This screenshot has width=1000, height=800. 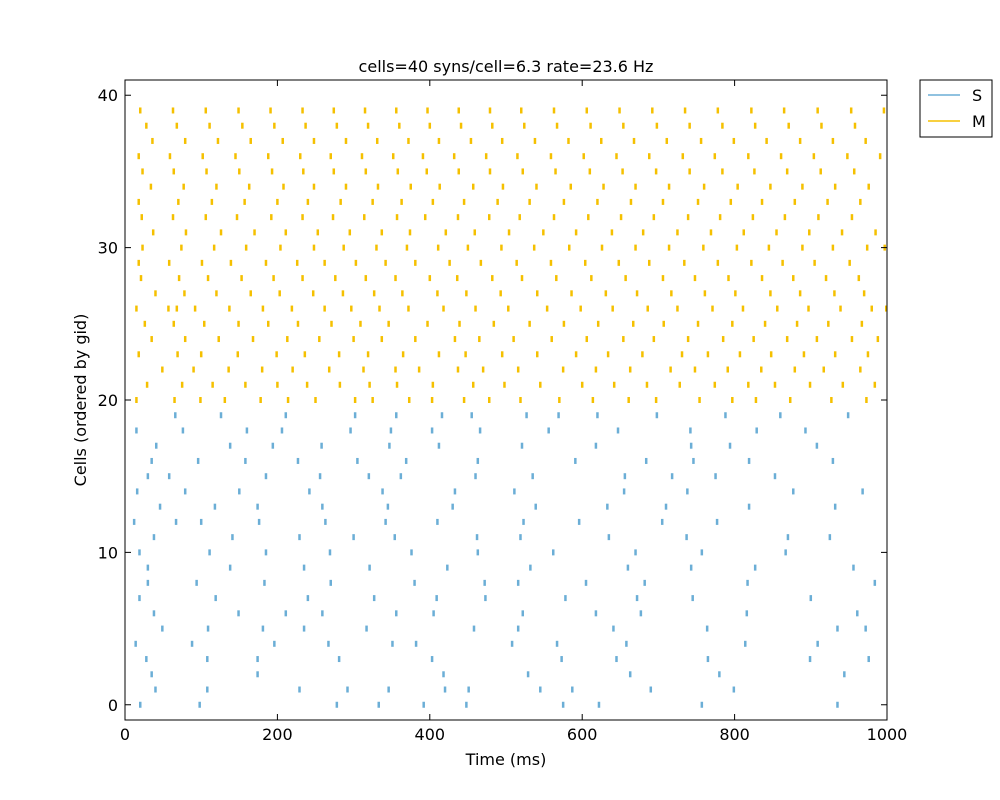 I want to click on legend-frame, so click(x=956, y=108).